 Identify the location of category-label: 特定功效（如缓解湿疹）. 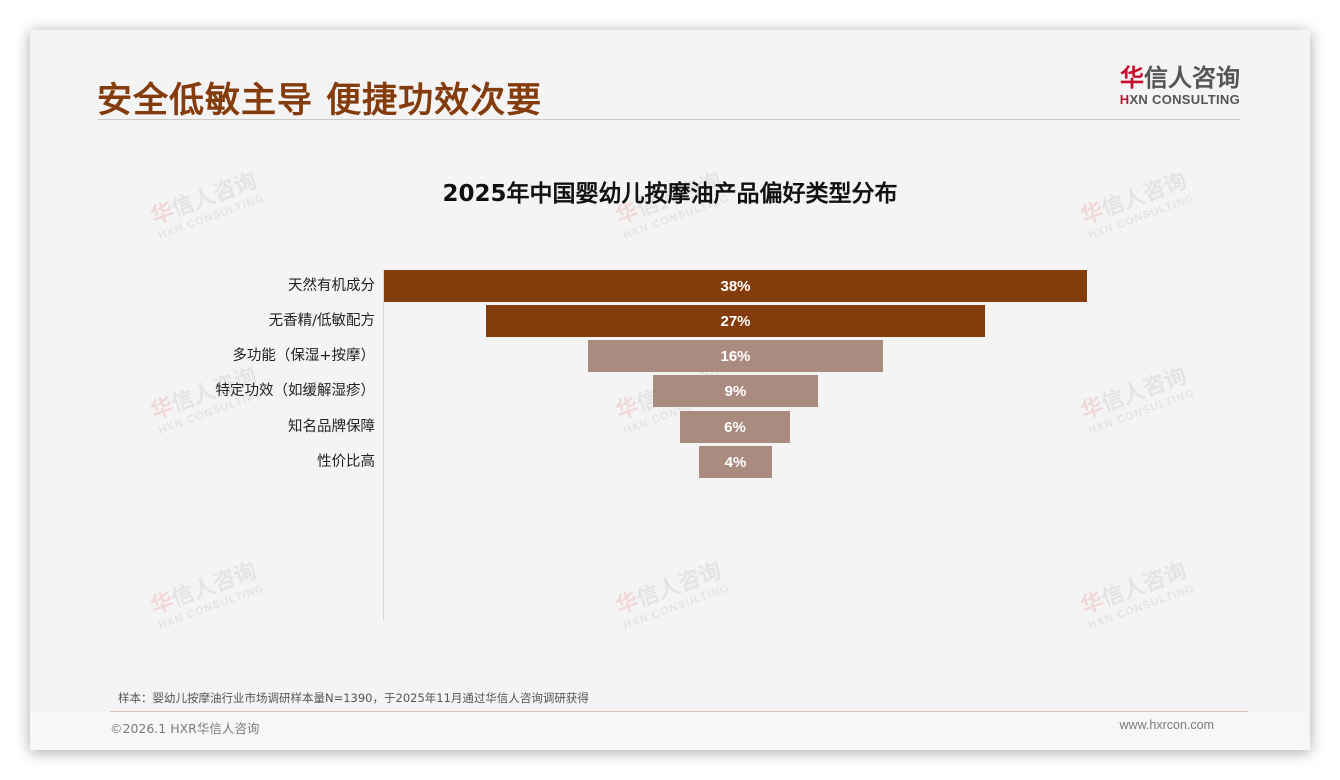
(295, 391).